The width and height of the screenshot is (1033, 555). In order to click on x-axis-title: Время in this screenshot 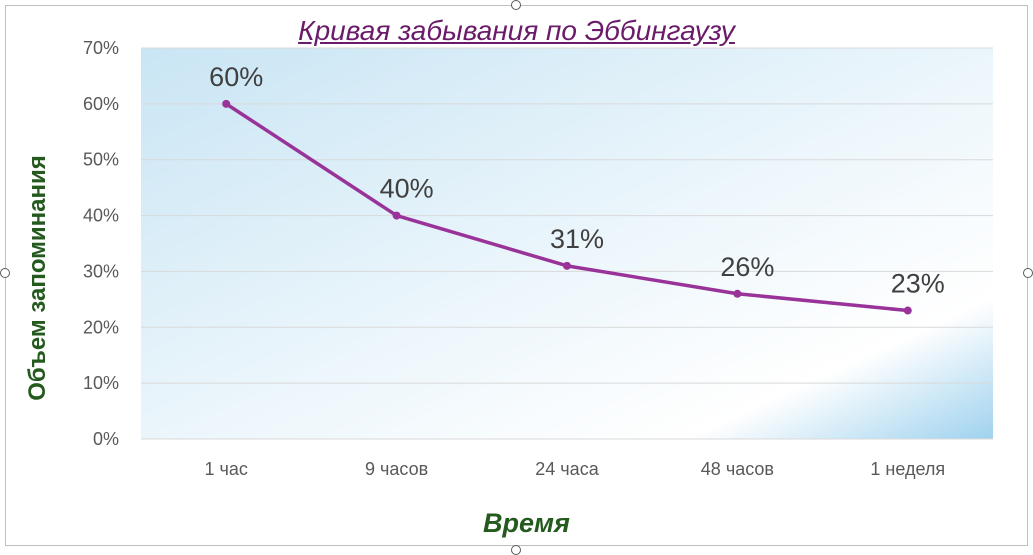, I will do `click(526, 523)`.